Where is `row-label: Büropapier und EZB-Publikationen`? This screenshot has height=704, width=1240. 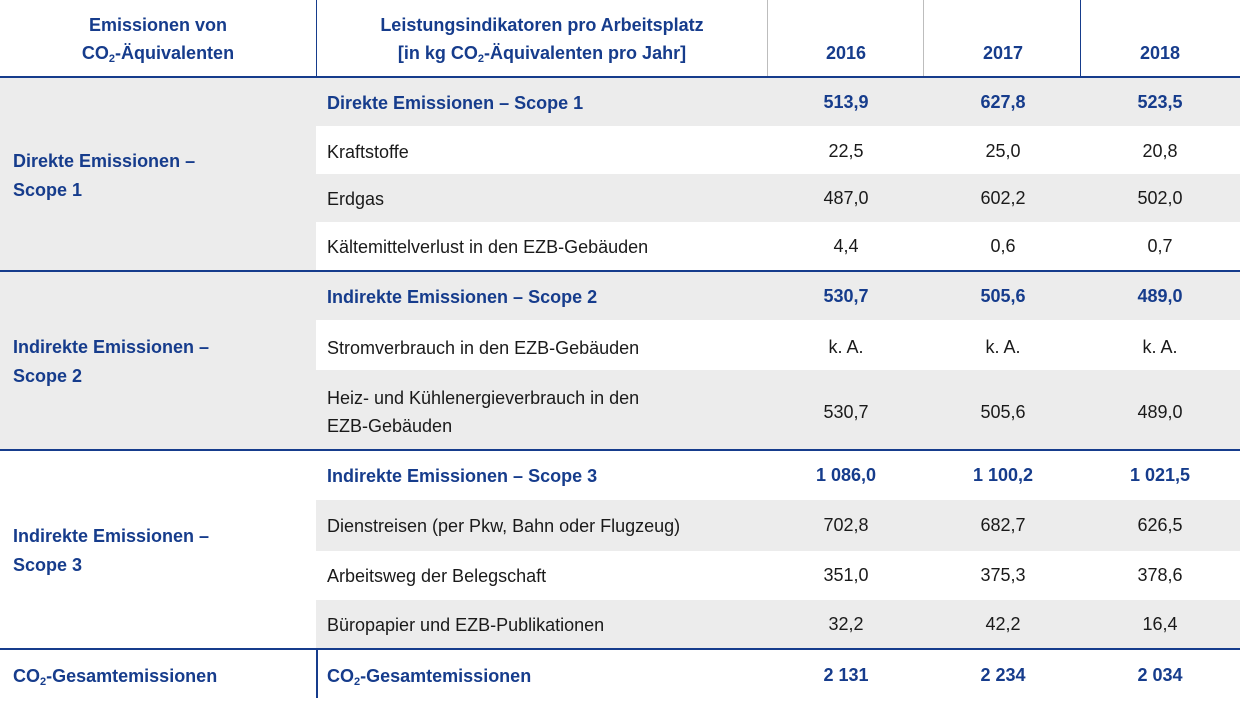 row-label: Büropapier und EZB-Publikationen is located at coordinates (466, 625).